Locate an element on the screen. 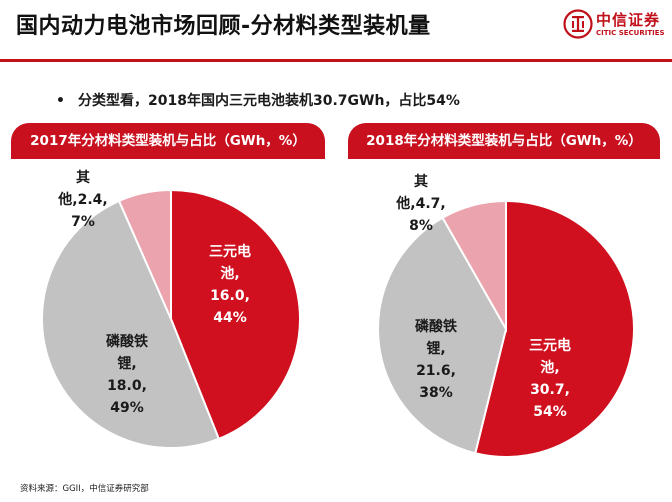 The image size is (672, 502). pie-2017-slice-ncm is located at coordinates (235, 314).